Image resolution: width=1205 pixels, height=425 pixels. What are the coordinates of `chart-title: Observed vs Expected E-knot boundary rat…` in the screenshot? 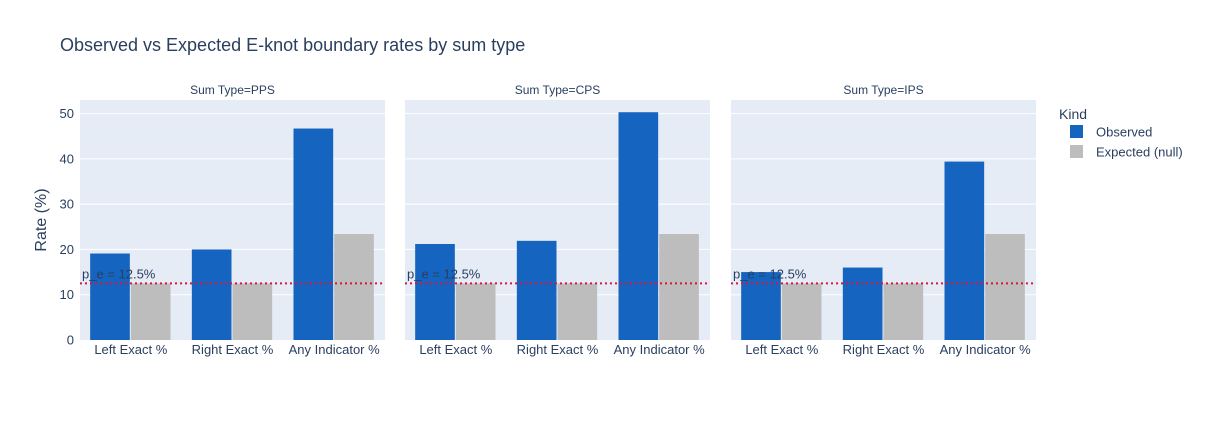 It's located at (292, 45).